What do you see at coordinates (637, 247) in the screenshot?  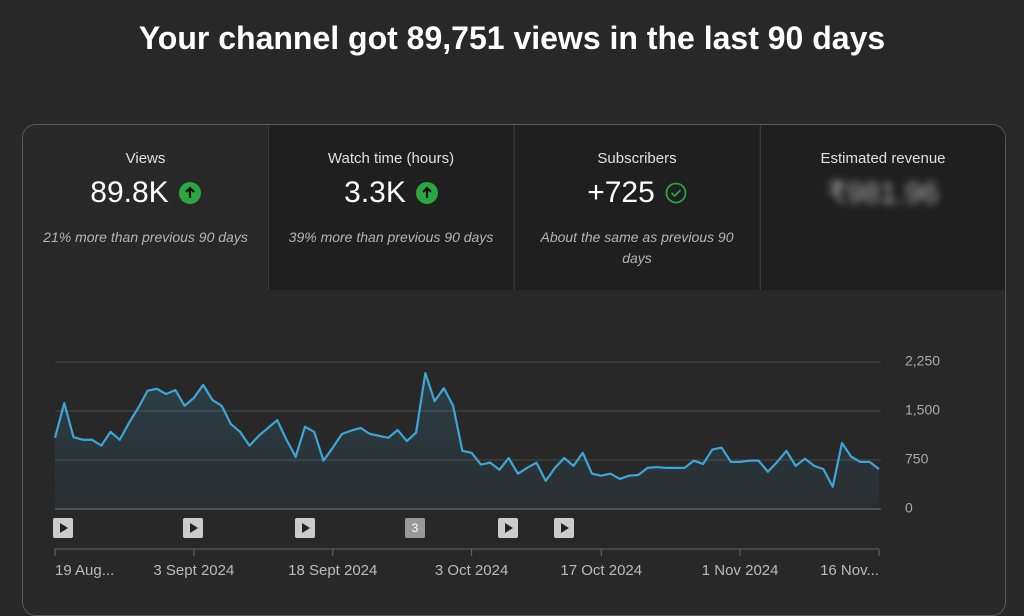 I see `card-note: About the same as previous 90 days` at bounding box center [637, 247].